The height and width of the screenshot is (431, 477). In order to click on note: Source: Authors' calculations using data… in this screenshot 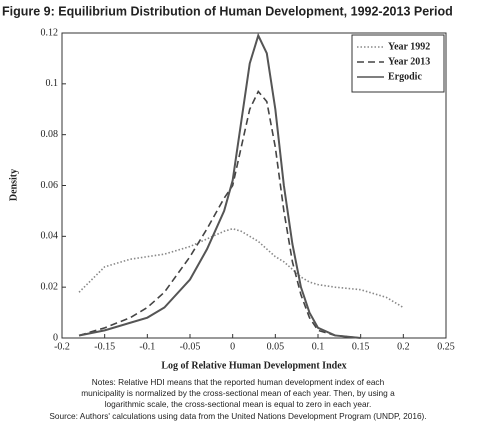, I will do `click(237, 416)`.